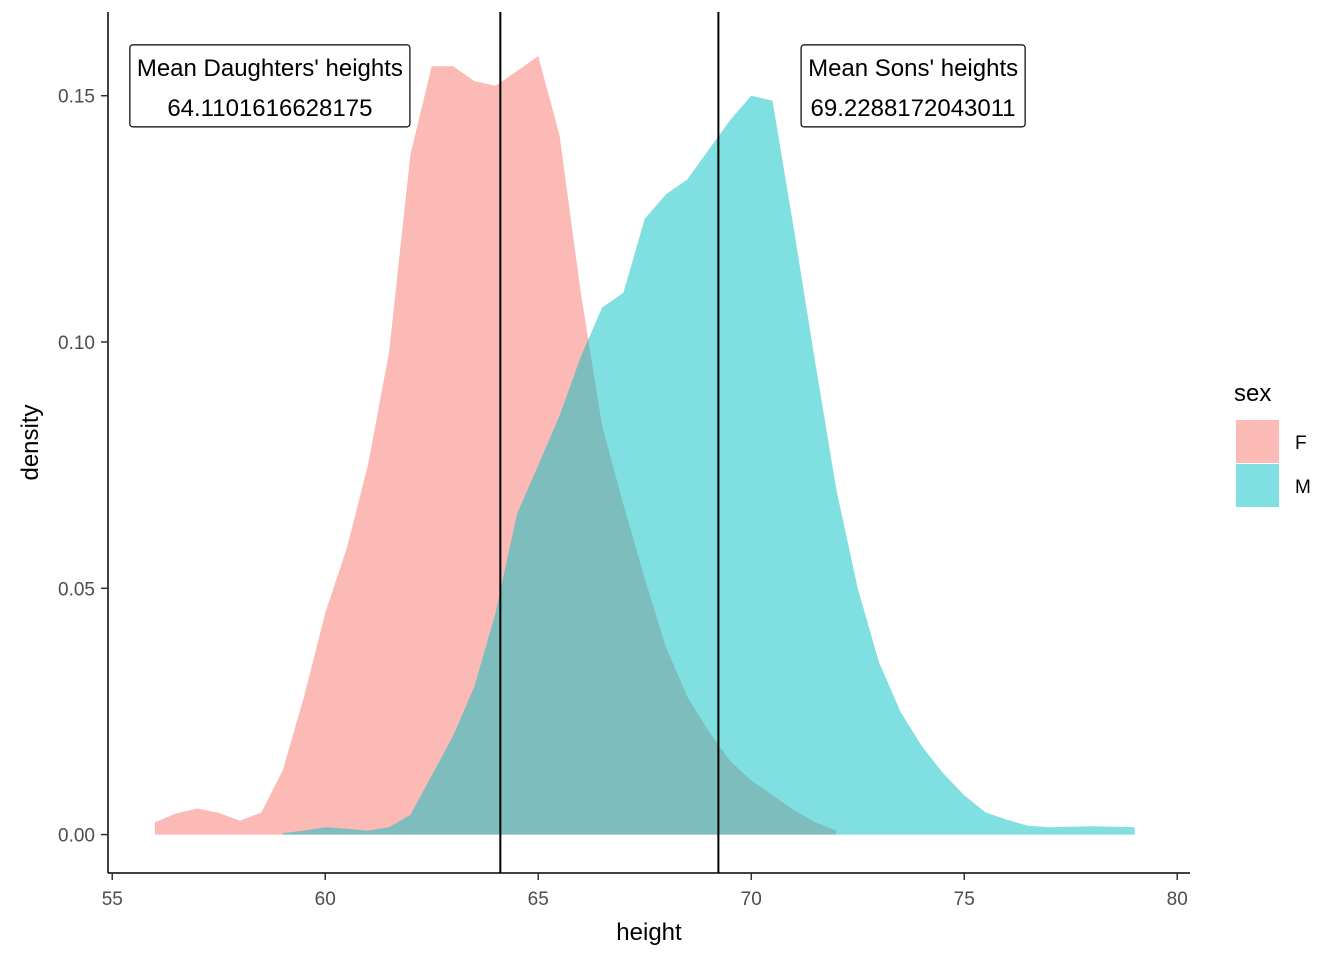 The image size is (1344, 960). What do you see at coordinates (76, 343) in the screenshot?
I see `y-tick-label: 0.10` at bounding box center [76, 343].